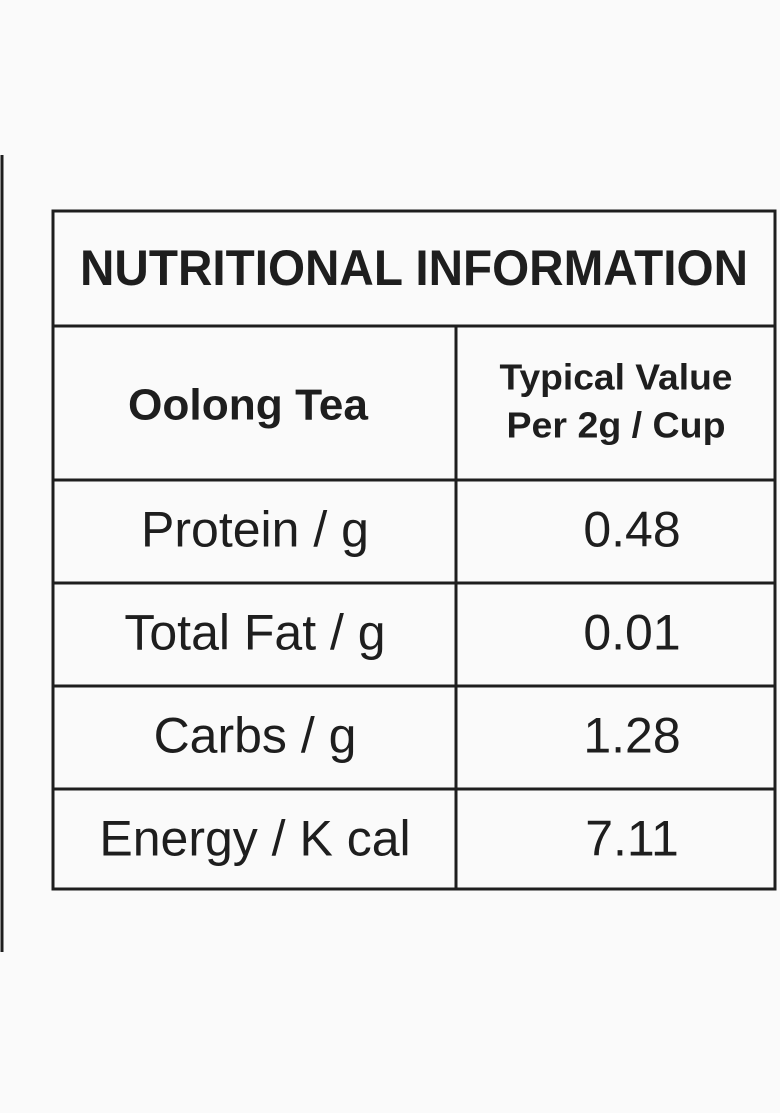 The image size is (780, 1113). Describe the element at coordinates (254, 839) in the screenshot. I see `nutrient-label: Energy / K cal` at that location.